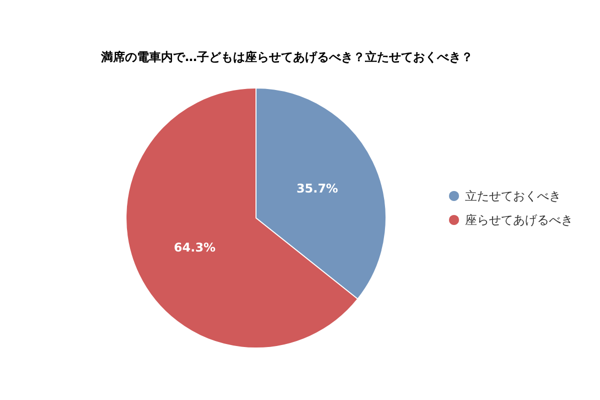 The image size is (600, 400). Describe the element at coordinates (286, 57) in the screenshot. I see `chart-title: 満席の電車内で…子どもは座らせてあげるべき？立たせておくべき？` at that location.